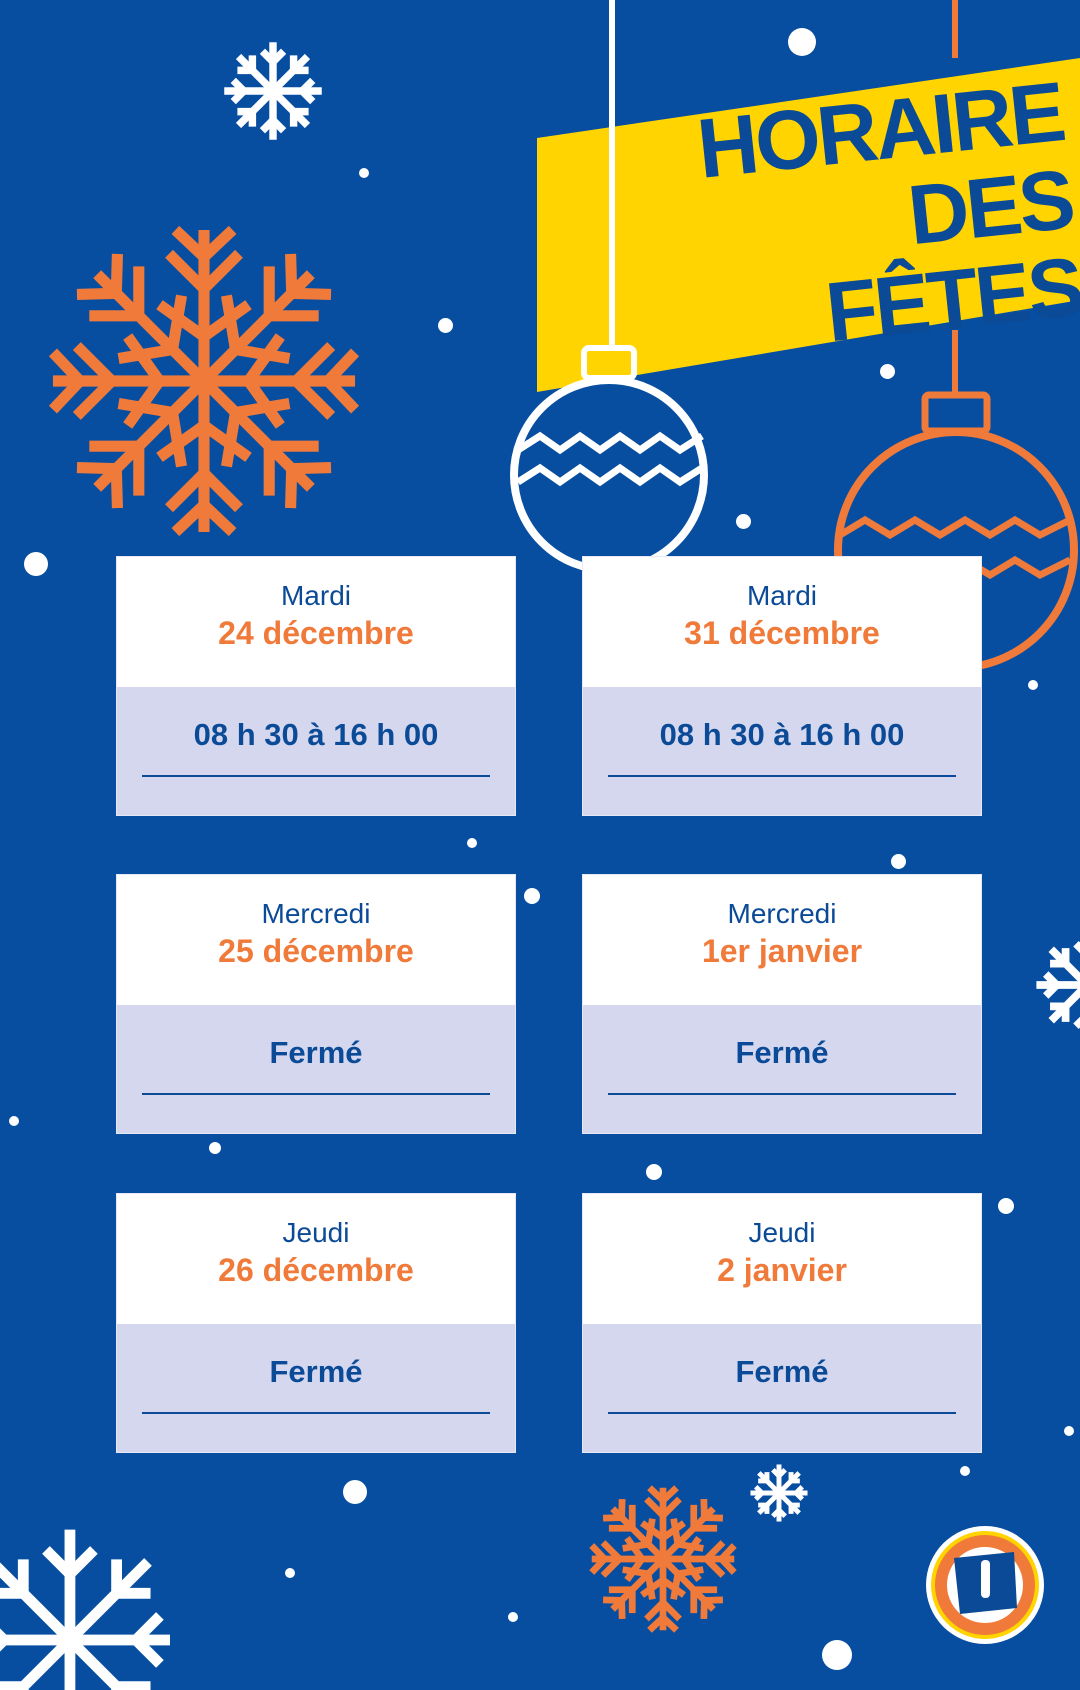  I want to click on date-label: 1er janvier, so click(782, 951).